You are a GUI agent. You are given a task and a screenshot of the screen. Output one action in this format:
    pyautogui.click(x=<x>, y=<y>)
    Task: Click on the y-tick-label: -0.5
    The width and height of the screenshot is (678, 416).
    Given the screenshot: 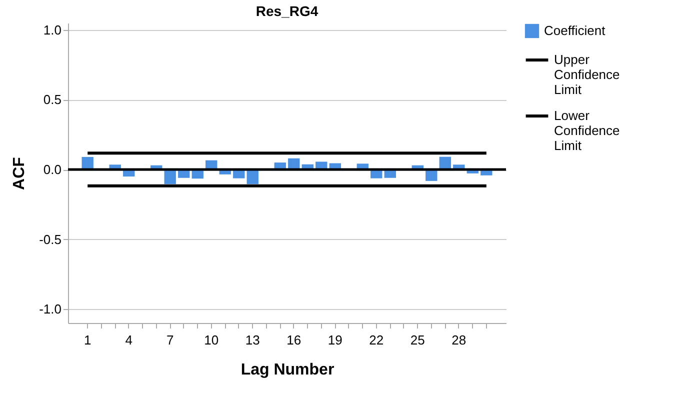 What is the action you would take?
    pyautogui.click(x=50, y=239)
    